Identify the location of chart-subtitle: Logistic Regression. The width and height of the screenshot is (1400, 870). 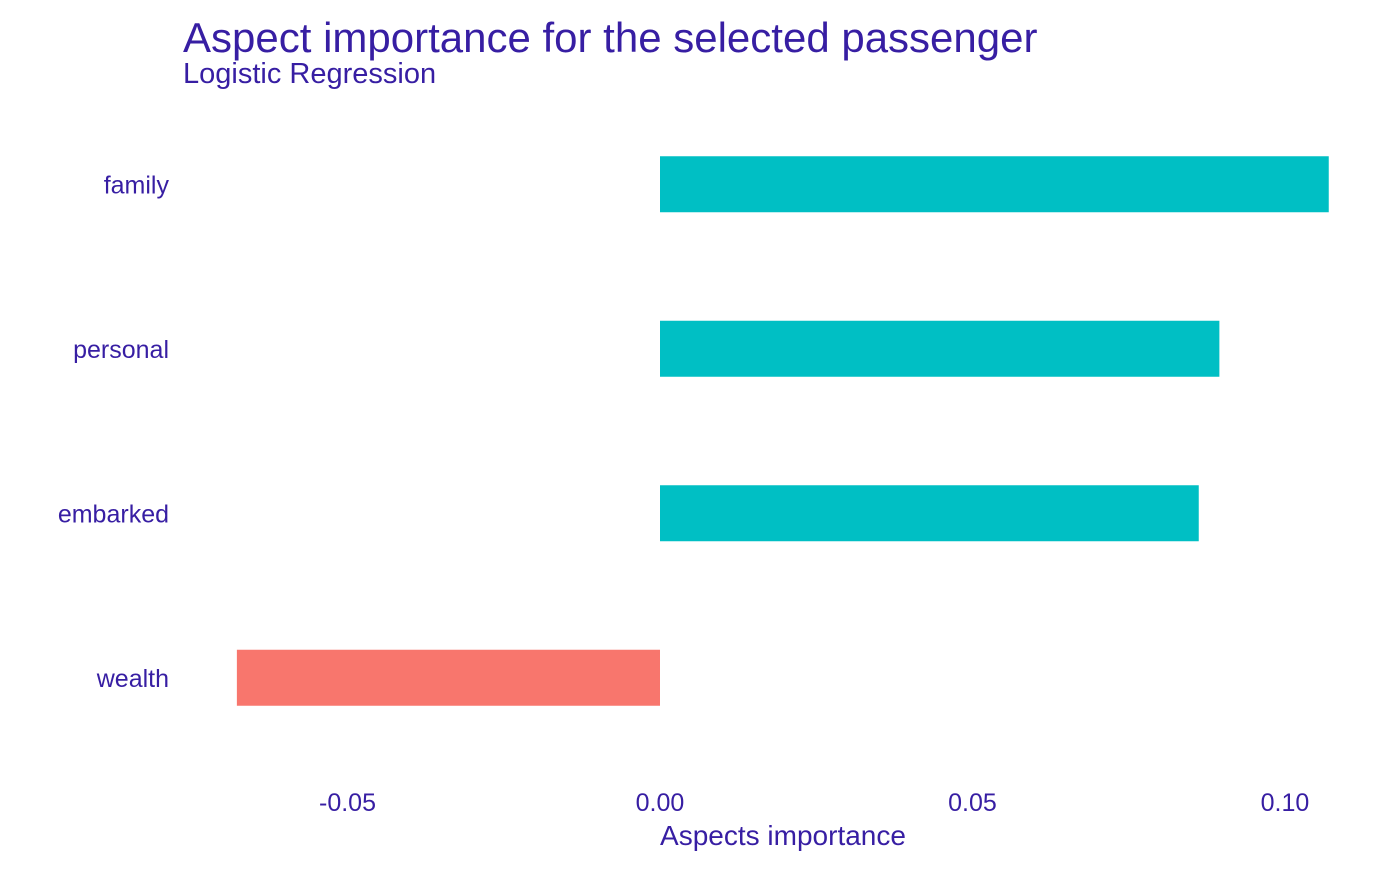
(309, 74).